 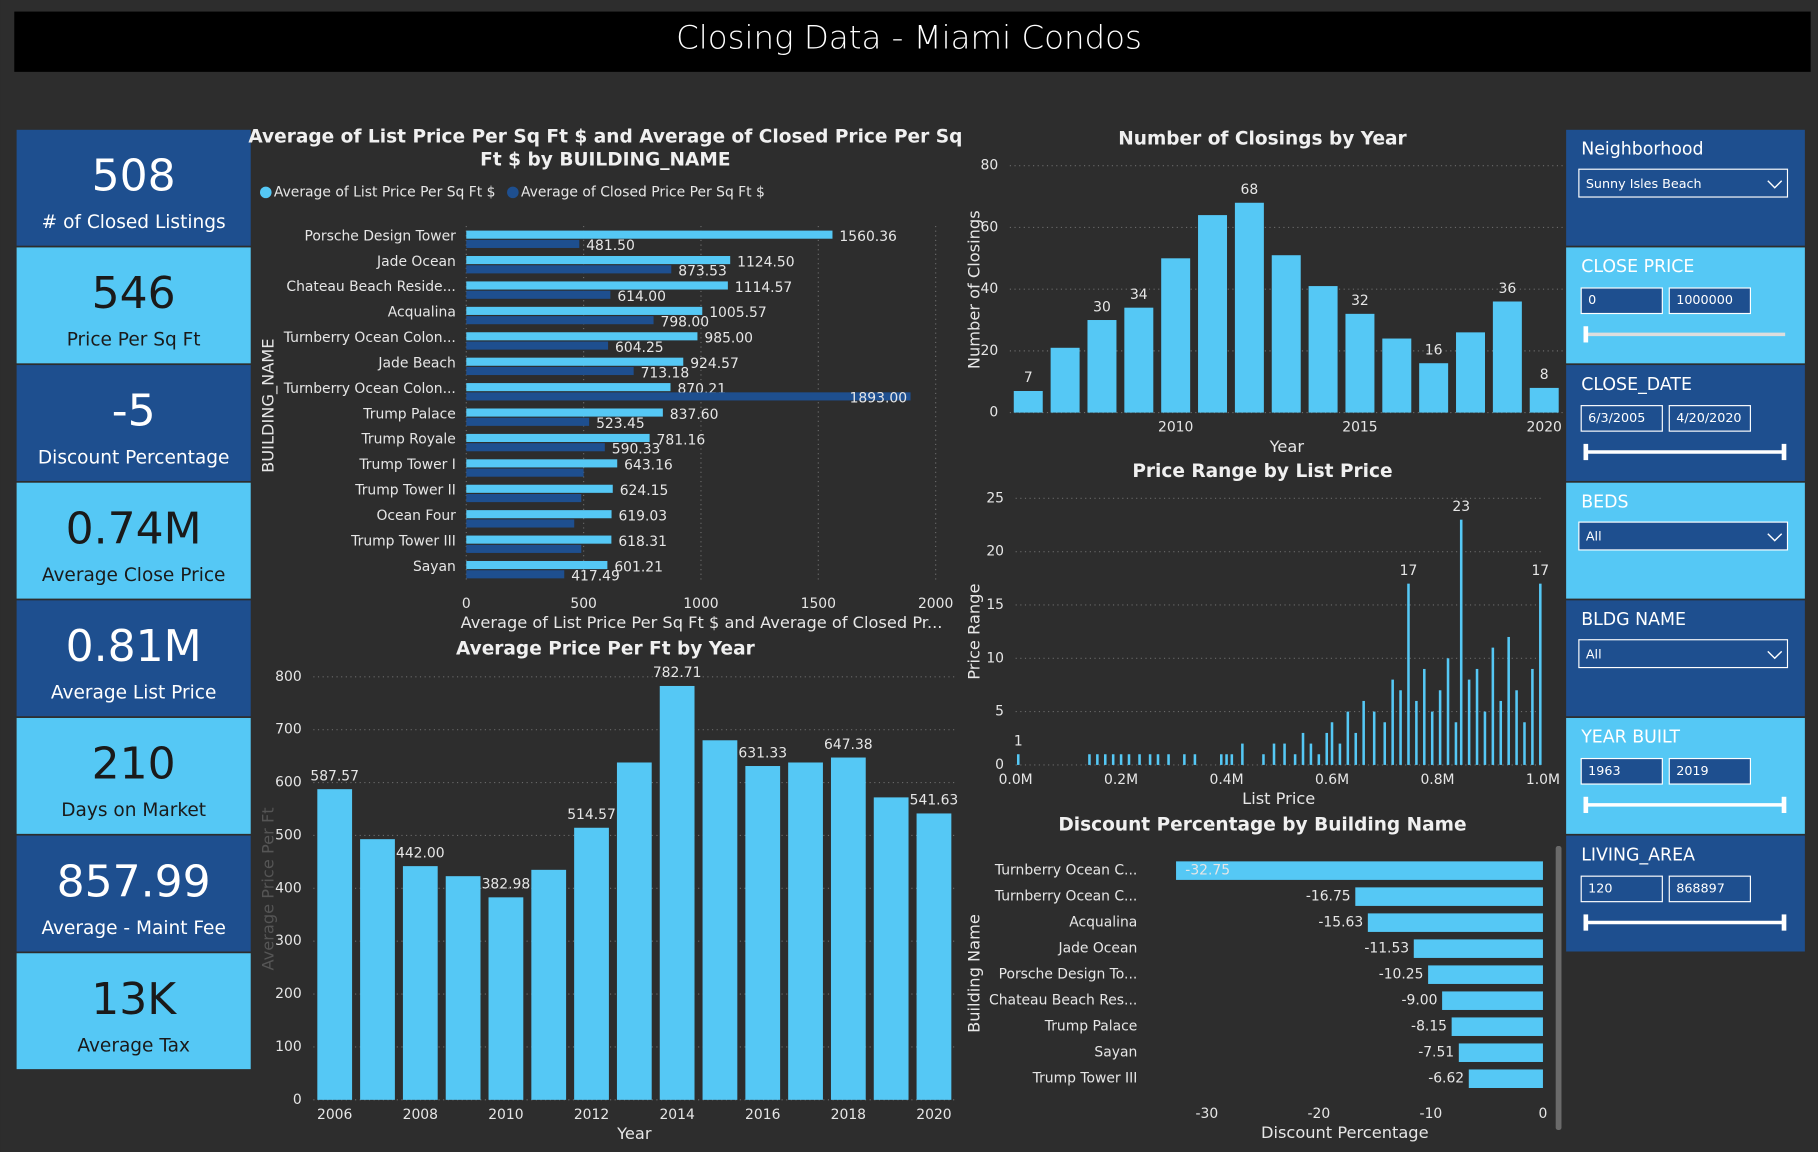 I want to click on dropdown, so click(x=1683, y=654).